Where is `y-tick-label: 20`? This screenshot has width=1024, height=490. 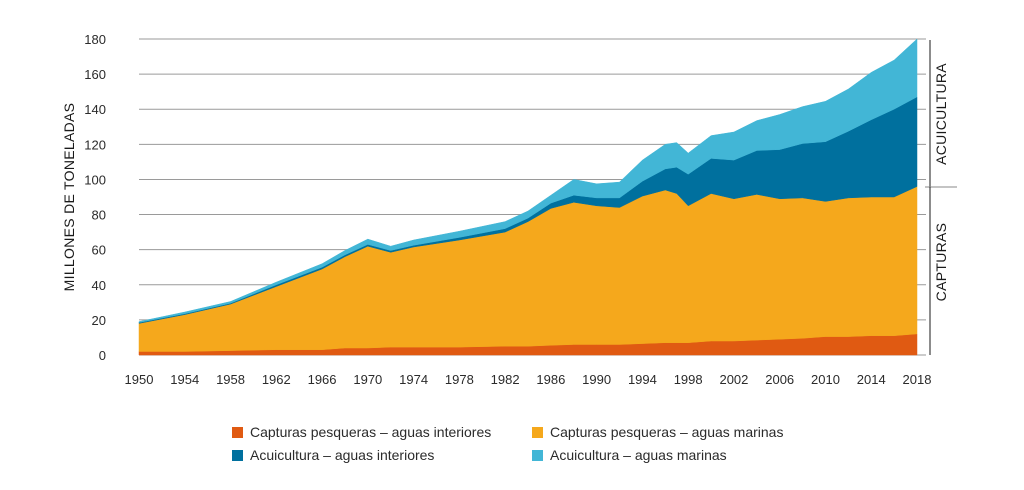 y-tick-label: 20 is located at coordinates (99, 320).